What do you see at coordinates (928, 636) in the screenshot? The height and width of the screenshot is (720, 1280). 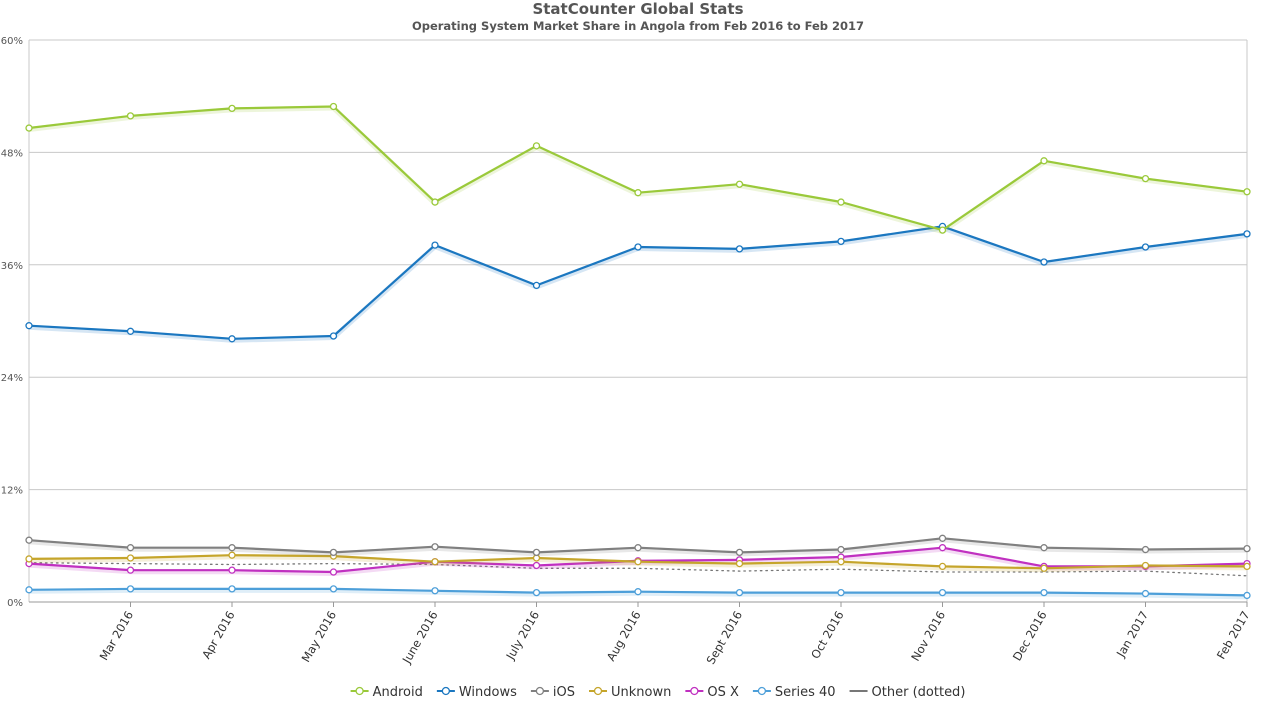 I see `x-tick-label: Nov 2016` at bounding box center [928, 636].